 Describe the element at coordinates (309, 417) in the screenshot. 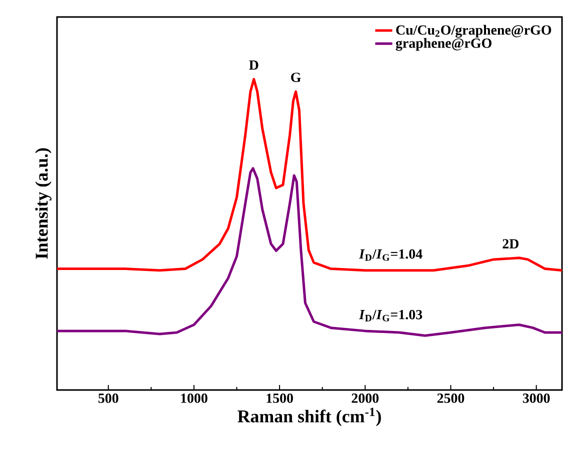

I see `x-axis-title: Raman shift (cm$^{-1}$)` at that location.